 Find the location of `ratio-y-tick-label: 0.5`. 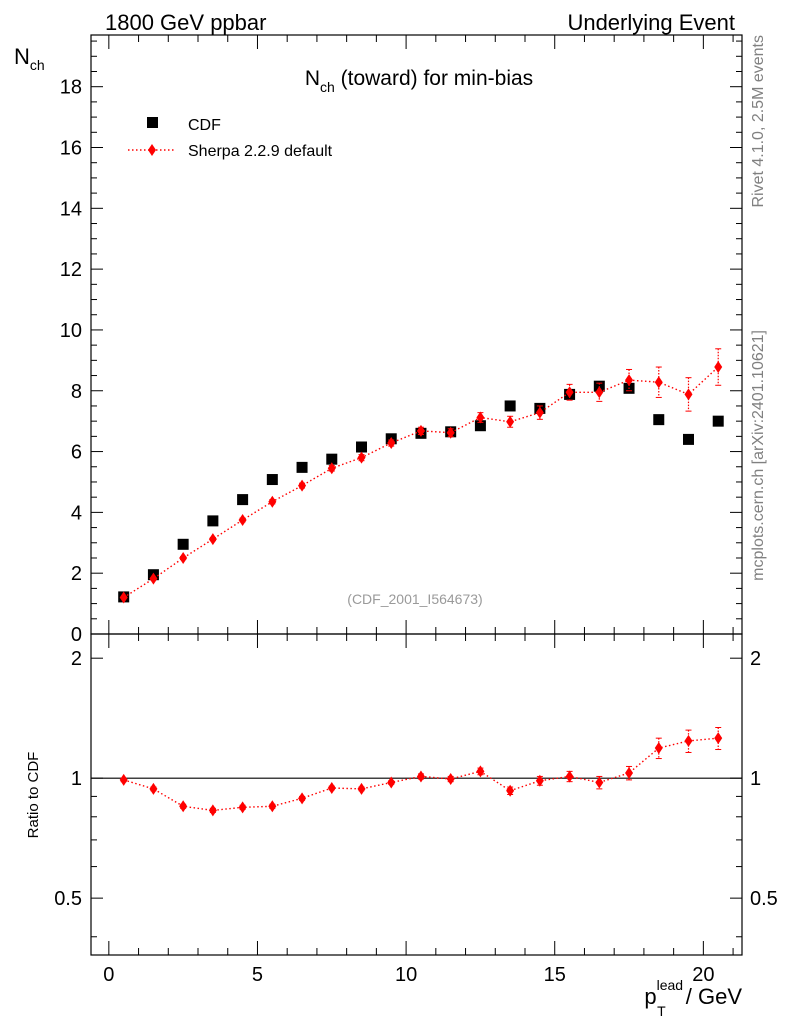

ratio-y-tick-label: 0.5 is located at coordinates (68, 899).